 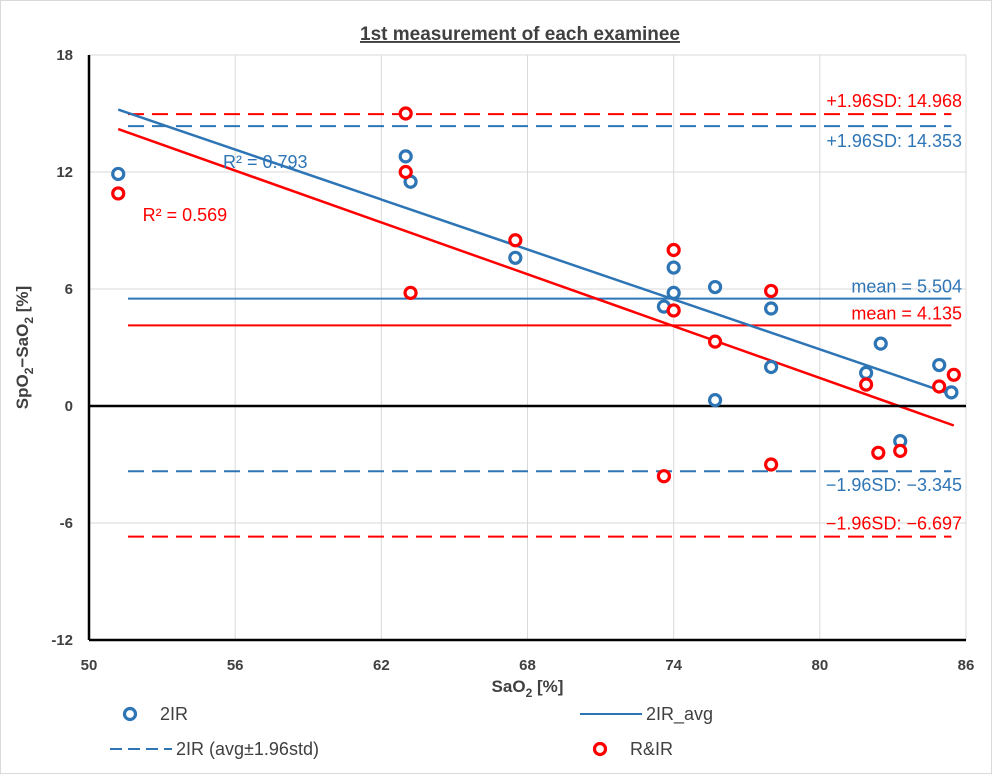 I want to click on legend-label: R&IR, so click(x=651, y=749).